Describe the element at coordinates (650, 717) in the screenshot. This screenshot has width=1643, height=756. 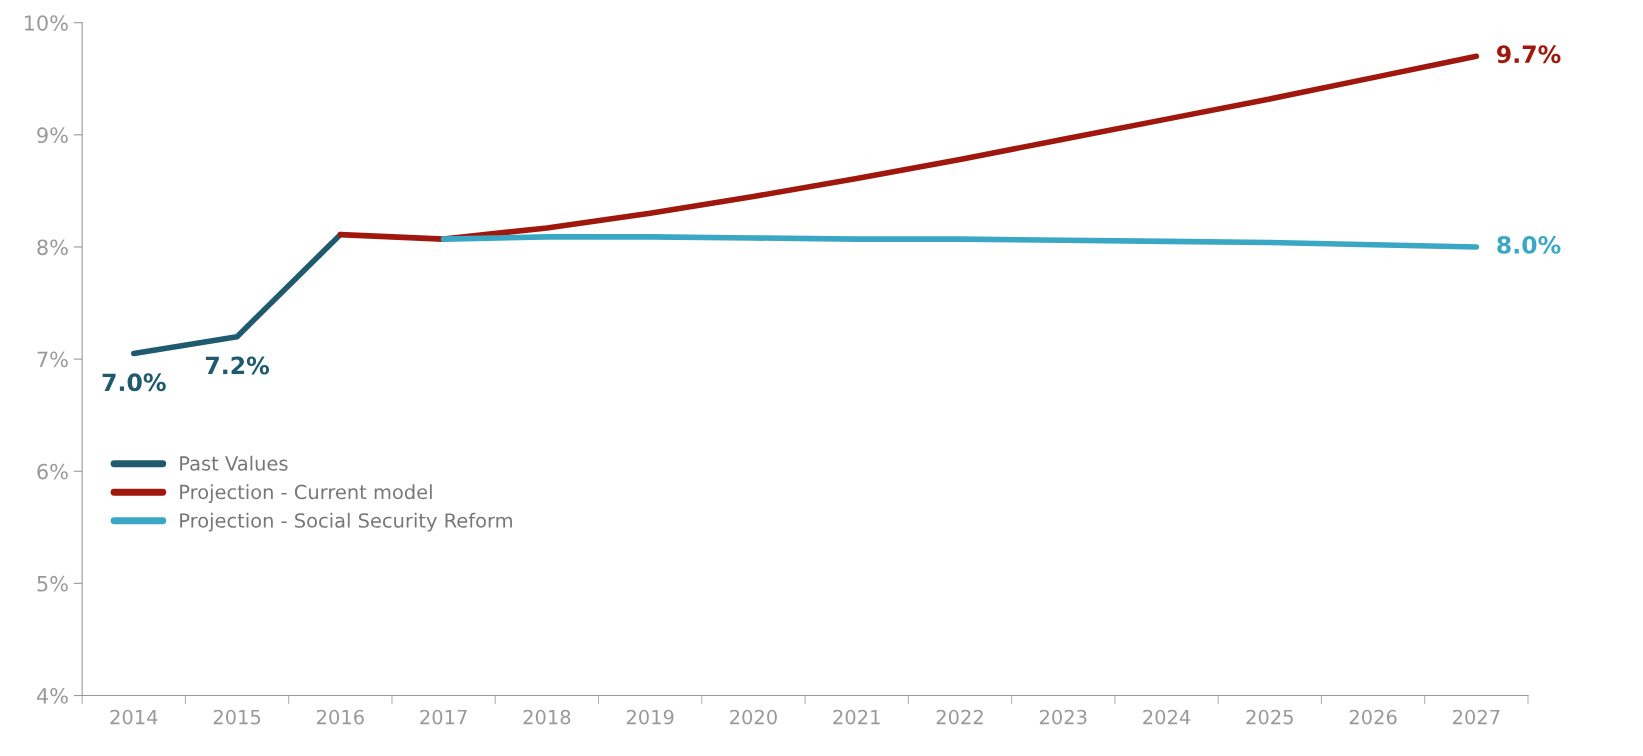
I see `x-tick-label: 2019` at that location.